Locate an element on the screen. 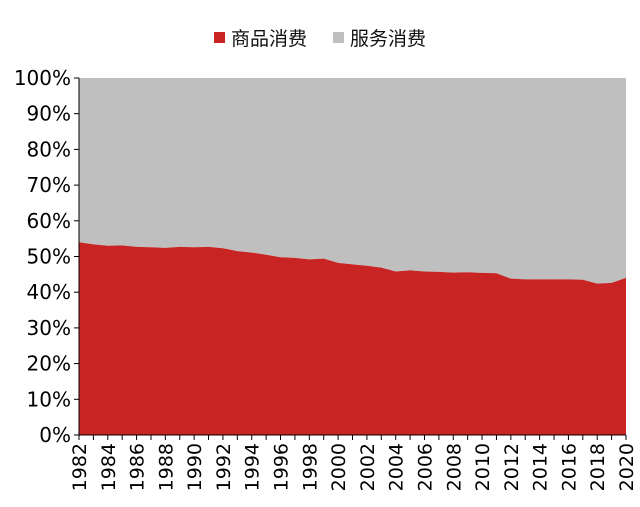 The image size is (640, 507). y-tick-label: 50% is located at coordinates (49, 257).